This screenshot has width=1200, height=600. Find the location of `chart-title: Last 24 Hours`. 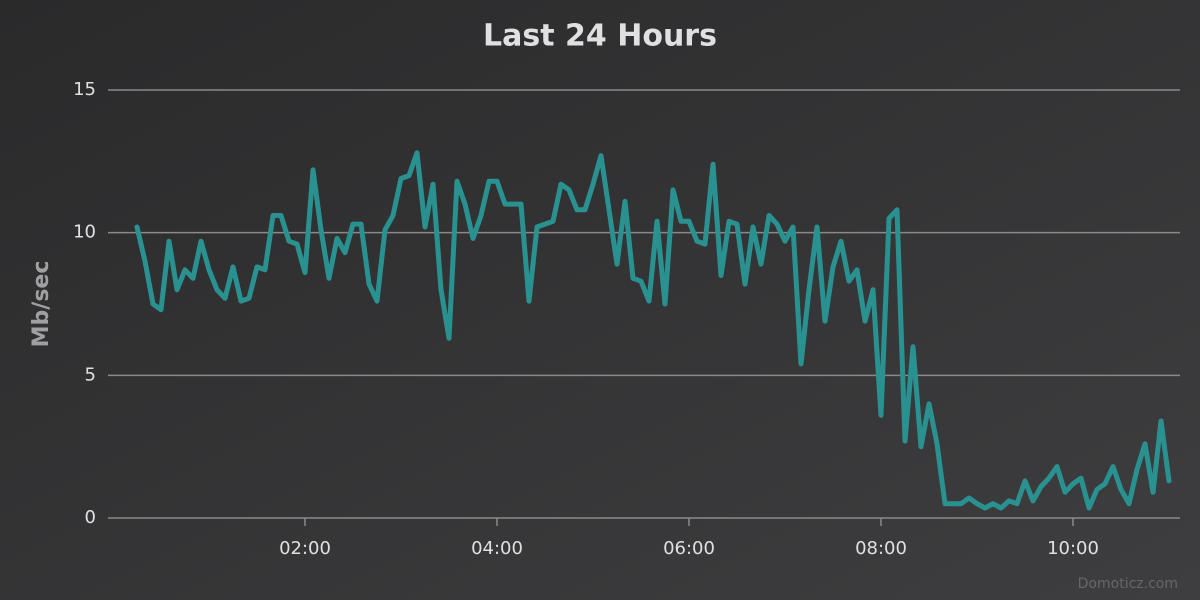

chart-title: Last 24 Hours is located at coordinates (600, 36).